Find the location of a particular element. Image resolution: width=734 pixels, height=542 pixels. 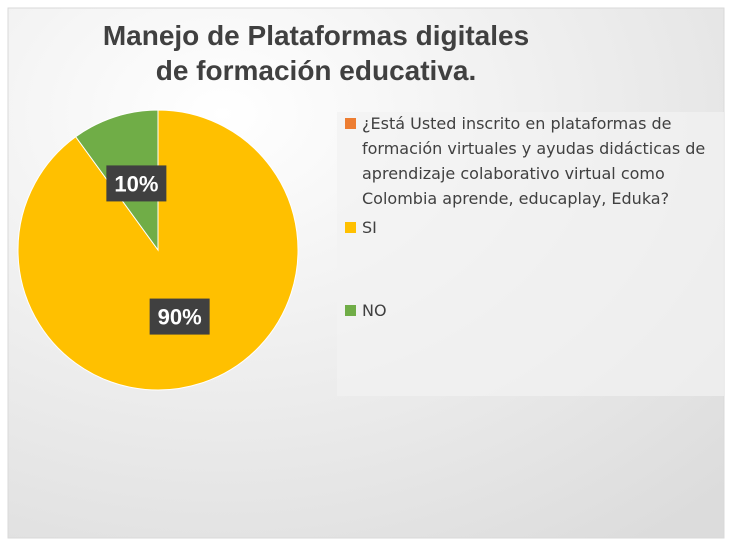

title-line: de formación educativa. is located at coordinates (316, 70).